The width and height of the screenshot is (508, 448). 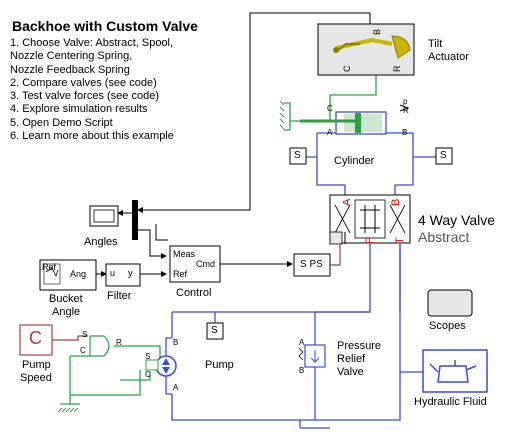 I want to click on control-port-ref: Ref, so click(x=180, y=274).